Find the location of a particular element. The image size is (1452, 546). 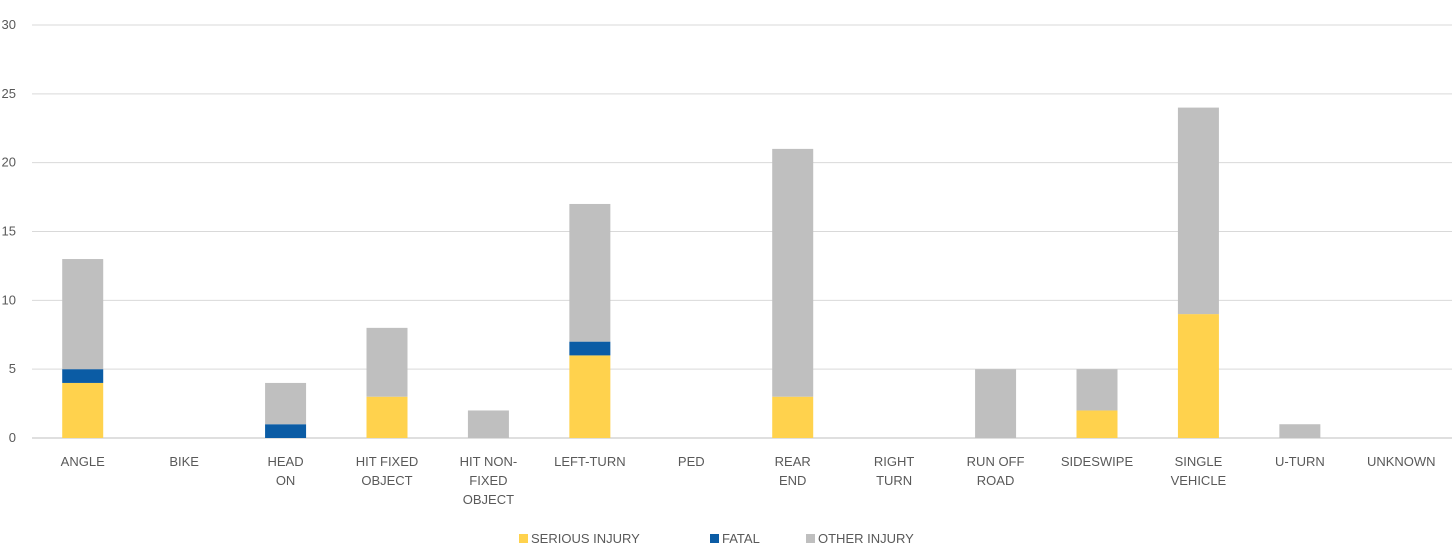

y-tick-label: 25 is located at coordinates (9, 93).